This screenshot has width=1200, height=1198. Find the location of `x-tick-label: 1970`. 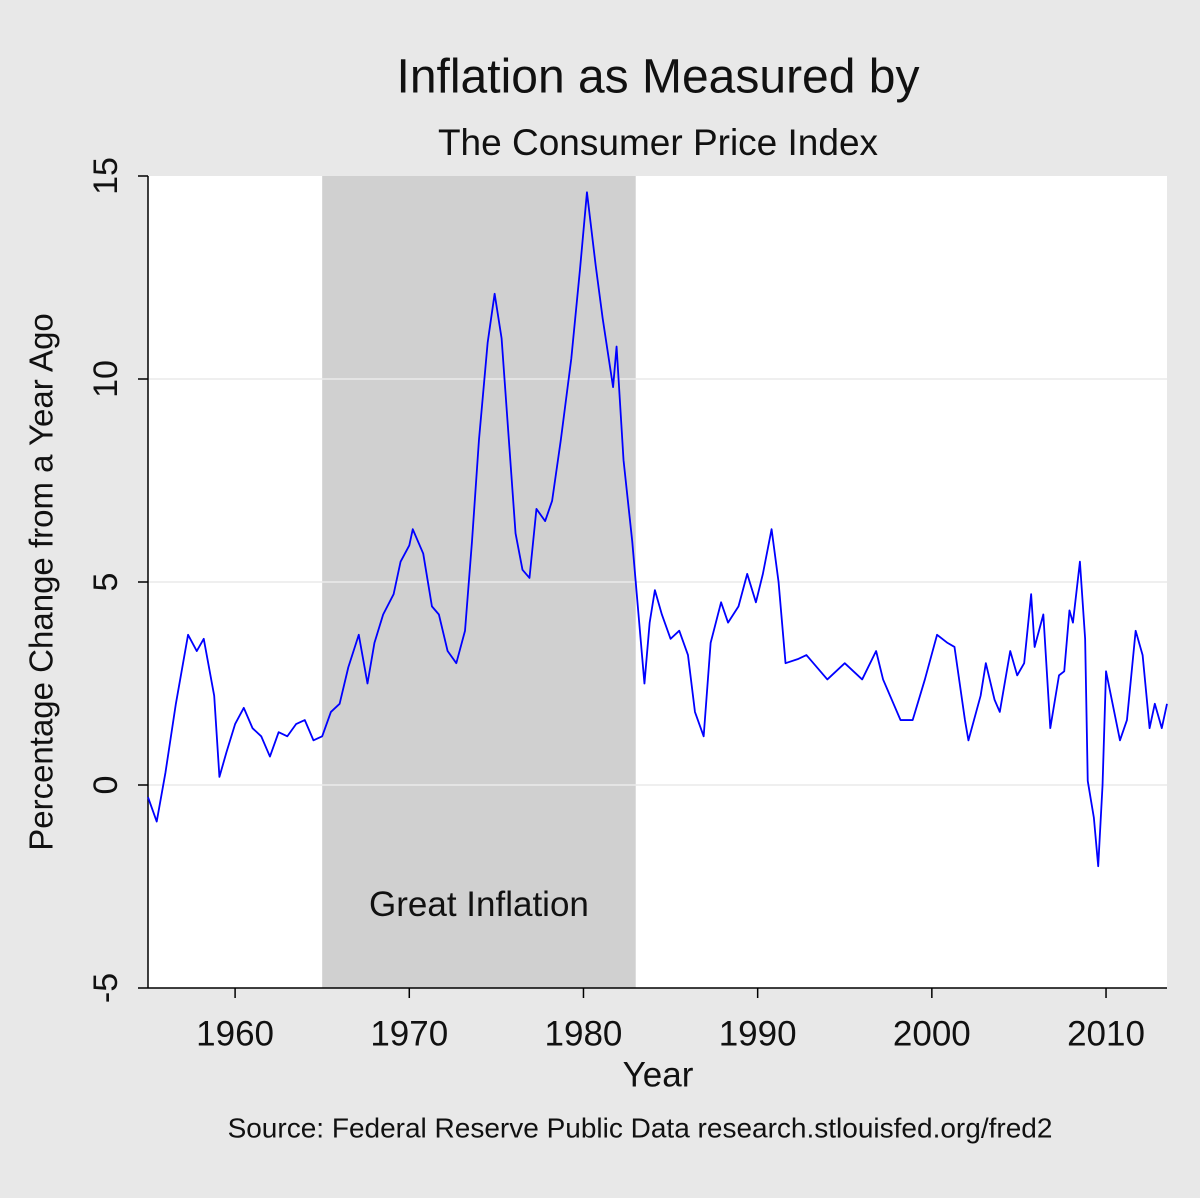

x-tick-label: 1970 is located at coordinates (409, 1033).